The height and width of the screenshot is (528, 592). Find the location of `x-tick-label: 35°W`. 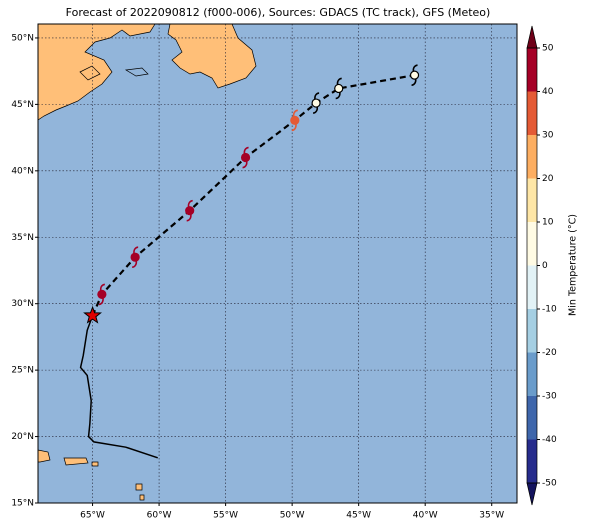

x-tick-label: 35°W is located at coordinates (491, 516).